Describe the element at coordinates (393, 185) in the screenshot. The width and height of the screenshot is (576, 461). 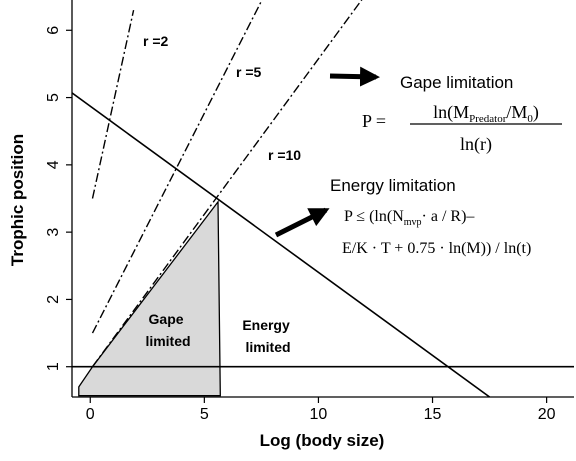
I see `energy-limitation-title: Energy limitation` at that location.